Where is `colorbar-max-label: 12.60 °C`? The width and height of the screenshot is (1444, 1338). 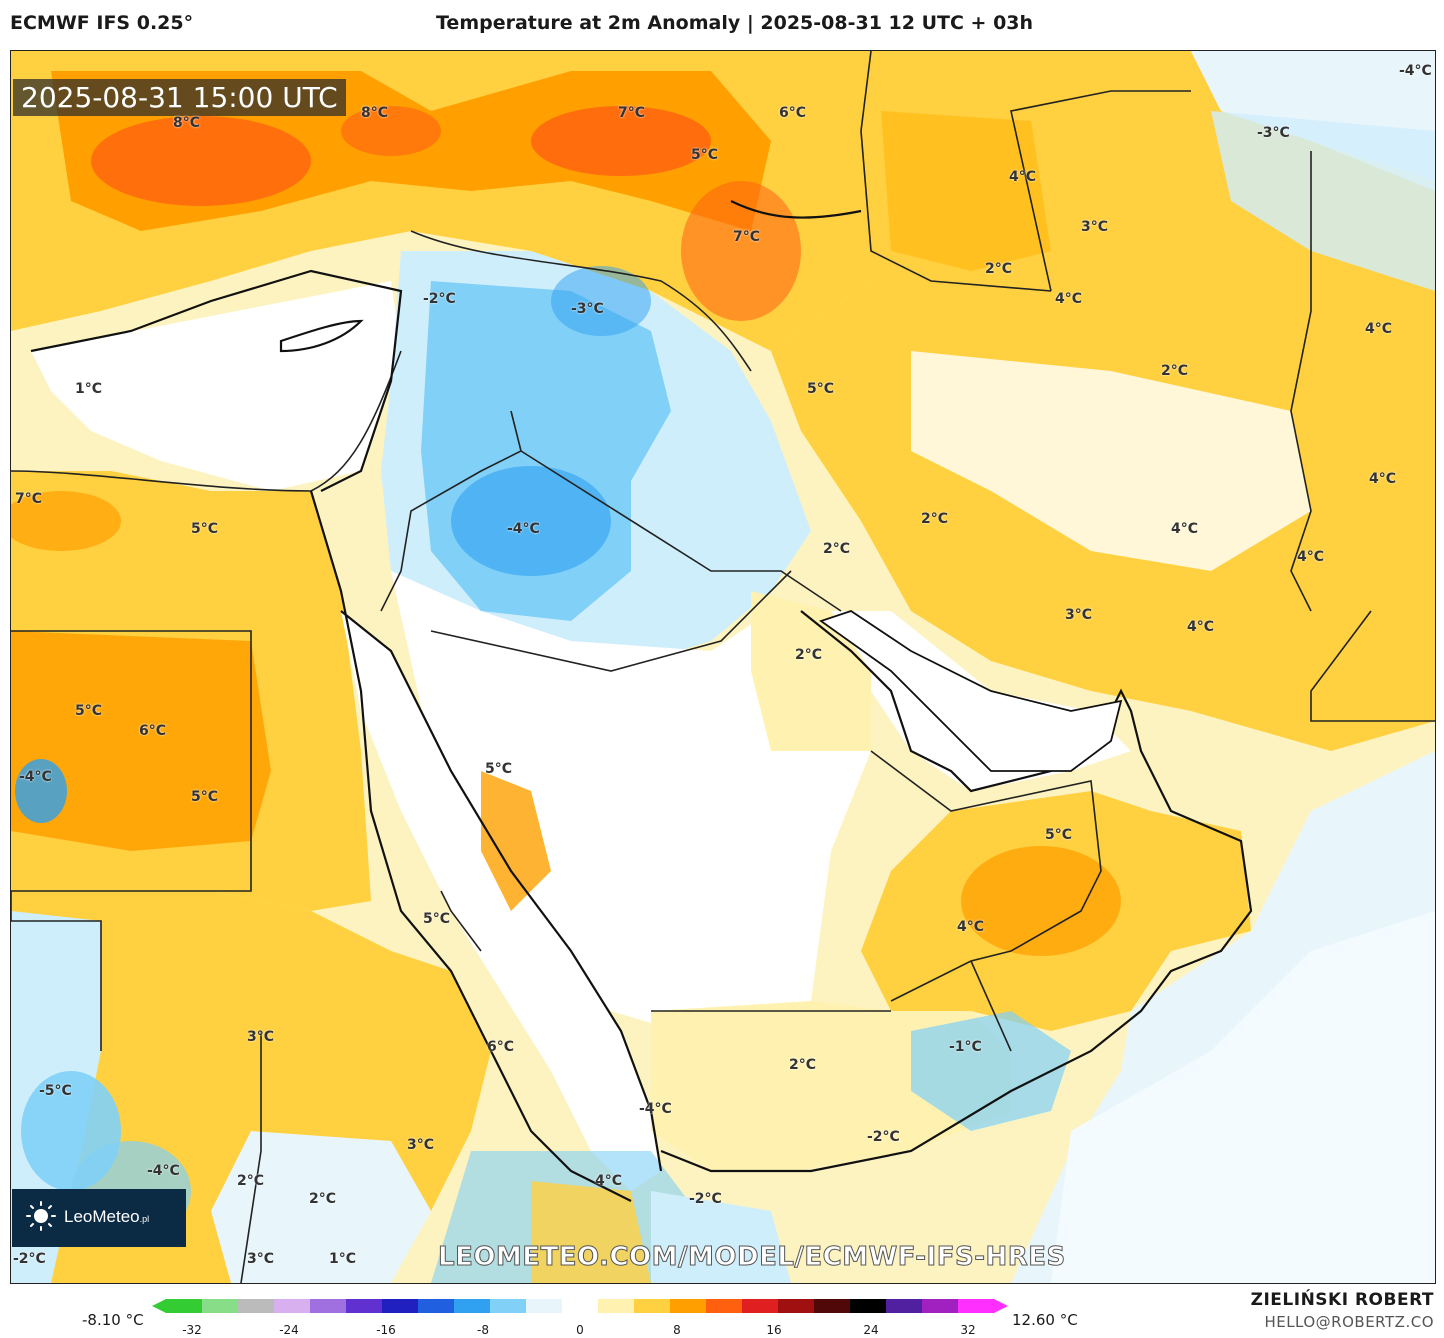 colorbar-max-label: 12.60 °C is located at coordinates (1045, 1320).